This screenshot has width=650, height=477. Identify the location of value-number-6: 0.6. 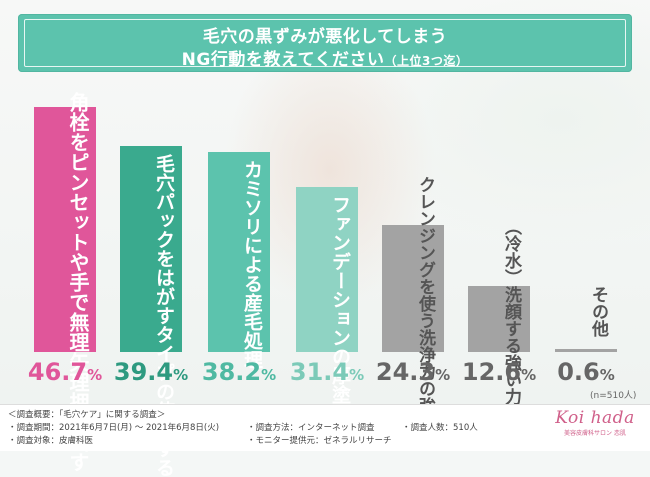
(578, 372).